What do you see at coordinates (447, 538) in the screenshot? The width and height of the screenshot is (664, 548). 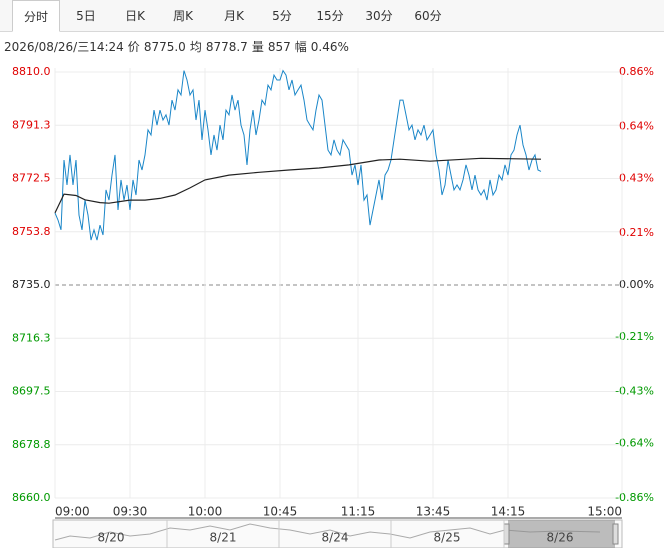 I see `navigator-label: 8/25` at bounding box center [447, 538].